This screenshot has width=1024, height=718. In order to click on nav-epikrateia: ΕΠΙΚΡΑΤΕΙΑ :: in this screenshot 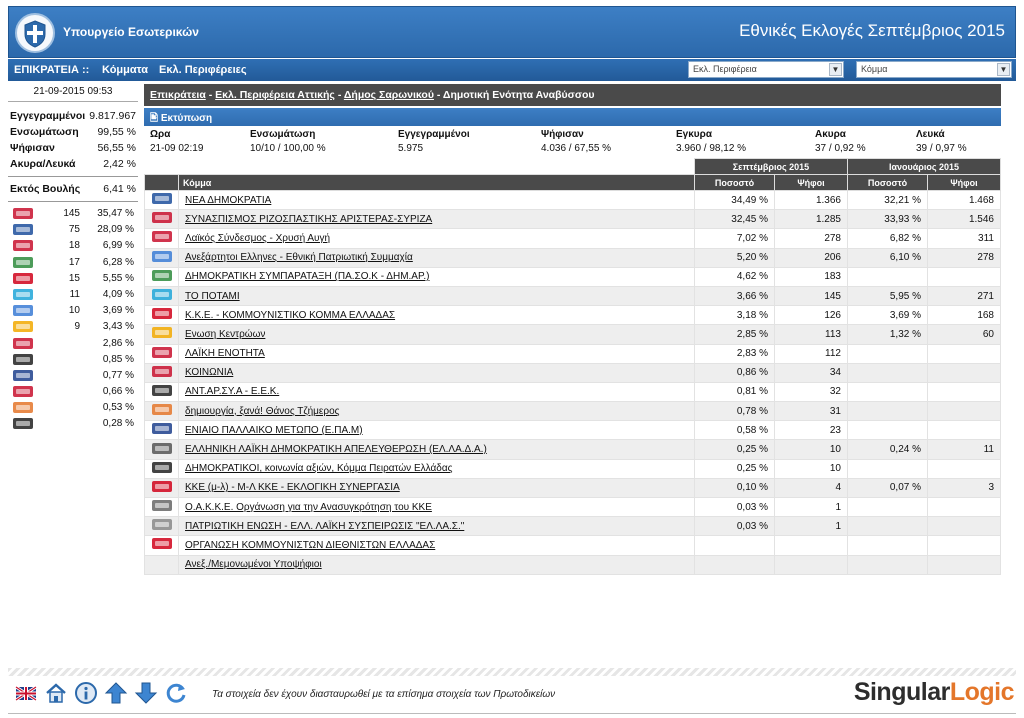, I will do `click(52, 70)`.